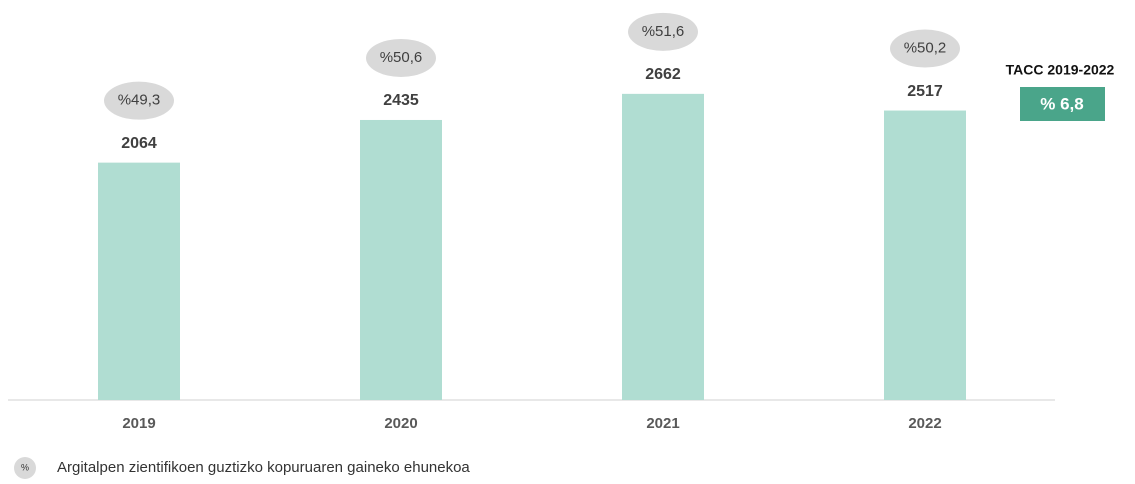 This screenshot has height=484, width=1135. I want to click on legend-icon, so click(25, 468).